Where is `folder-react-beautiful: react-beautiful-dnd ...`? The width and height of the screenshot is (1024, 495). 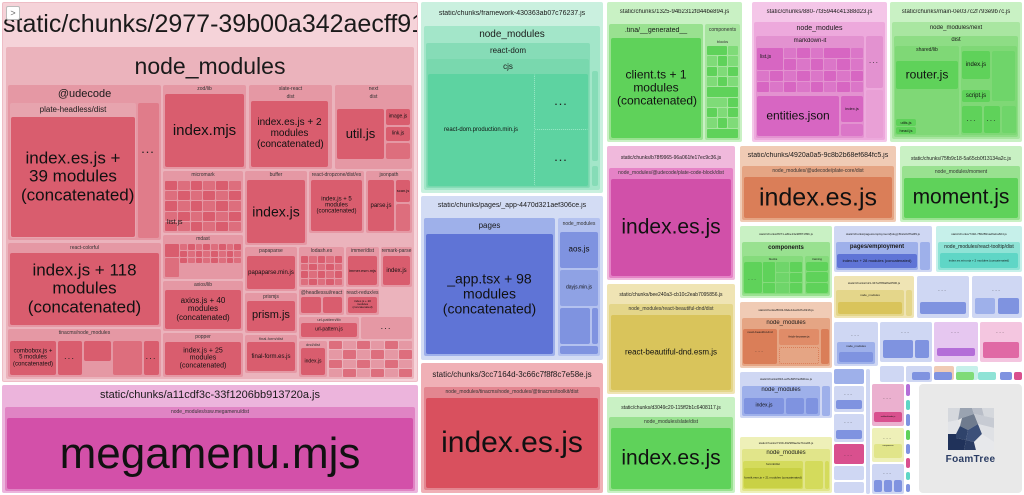 folder-react-beautiful: react-beautiful-dnd ... is located at coordinates (760, 346).